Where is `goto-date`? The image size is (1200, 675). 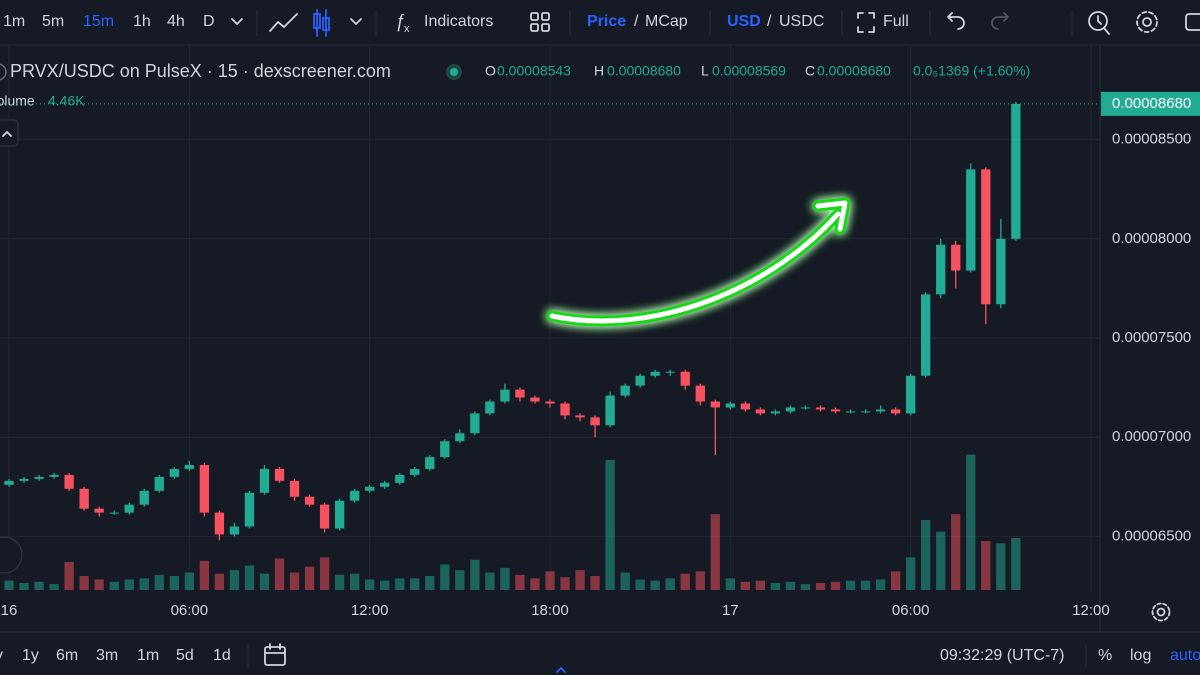 goto-date is located at coordinates (275, 654).